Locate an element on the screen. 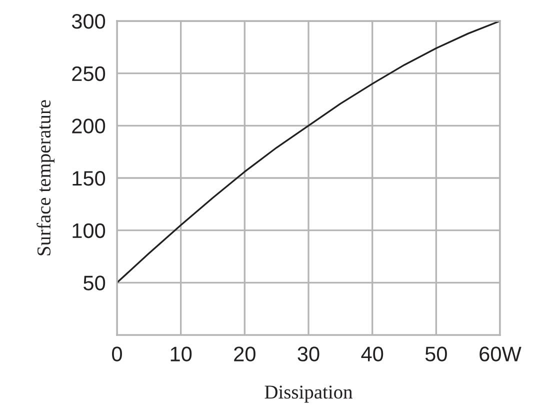 The width and height of the screenshot is (544, 414). y-tick-label: 250 is located at coordinates (89, 74).